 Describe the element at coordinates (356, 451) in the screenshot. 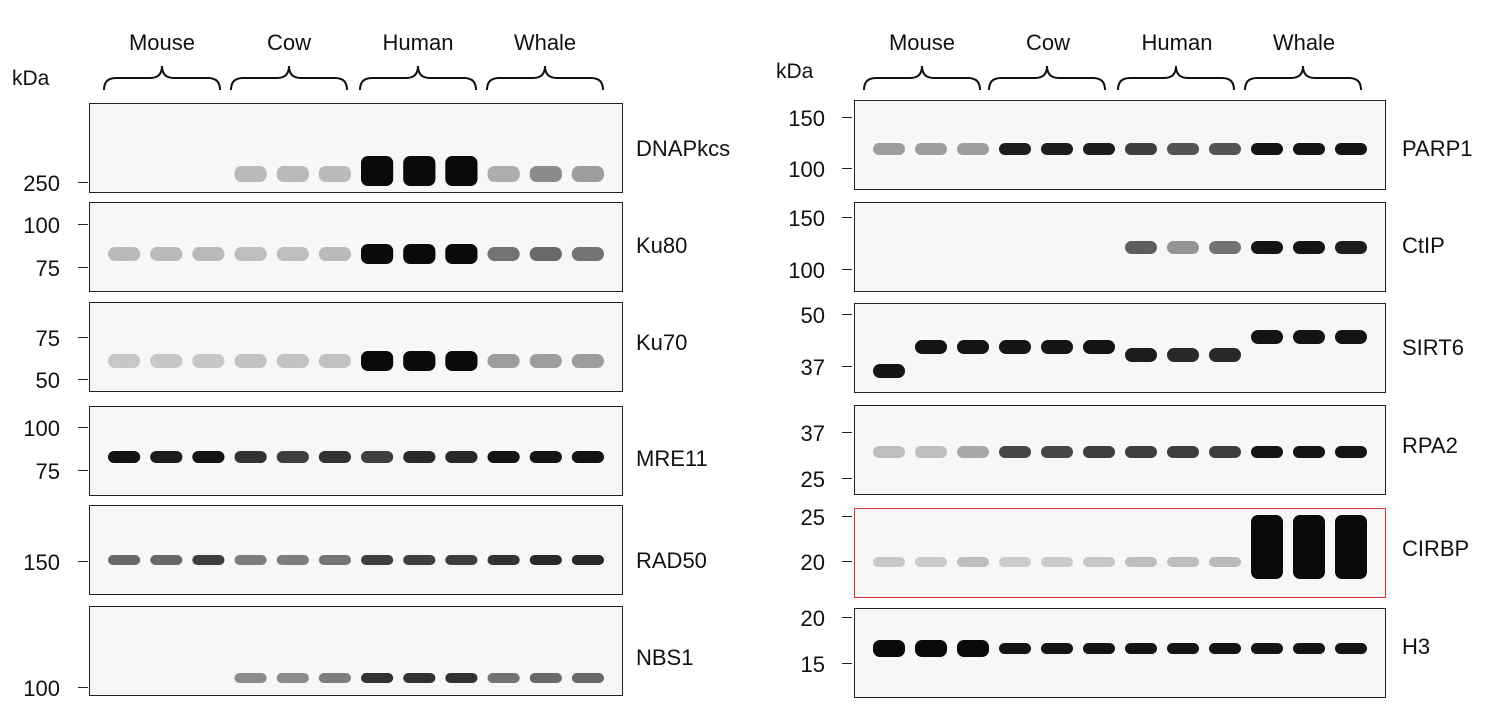

I see `blot-mre11` at that location.